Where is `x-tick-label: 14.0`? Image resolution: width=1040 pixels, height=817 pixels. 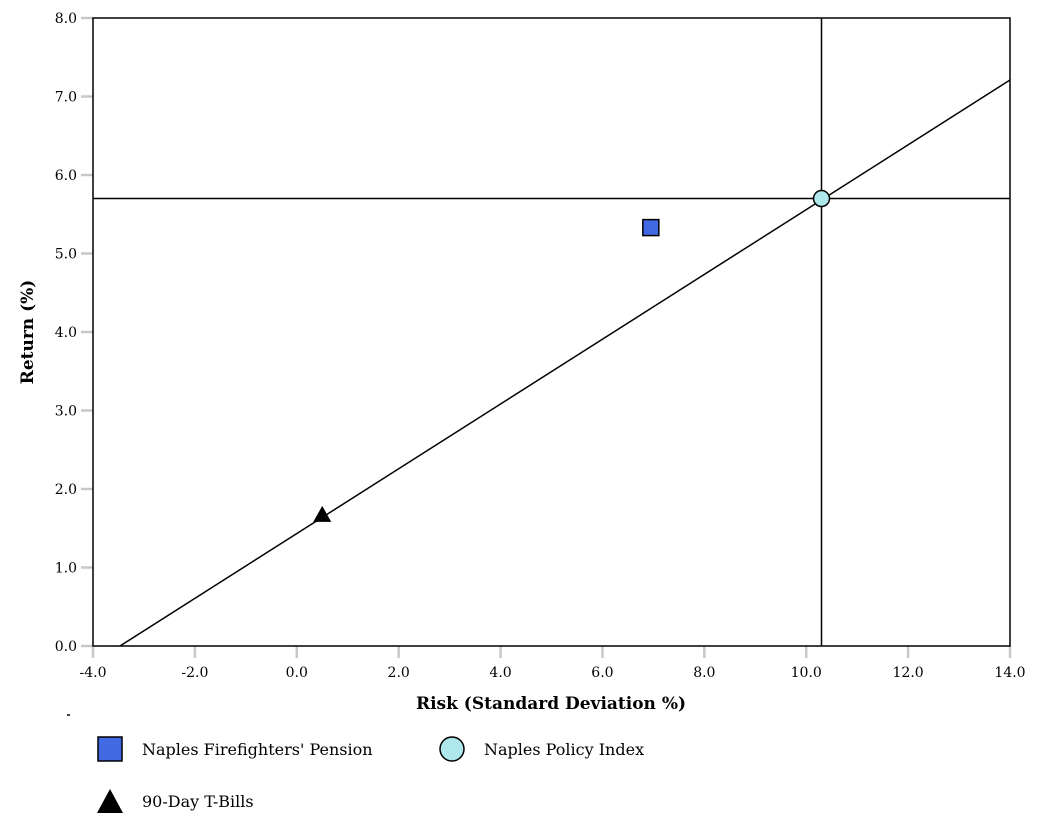 x-tick-label: 14.0 is located at coordinates (1009, 673).